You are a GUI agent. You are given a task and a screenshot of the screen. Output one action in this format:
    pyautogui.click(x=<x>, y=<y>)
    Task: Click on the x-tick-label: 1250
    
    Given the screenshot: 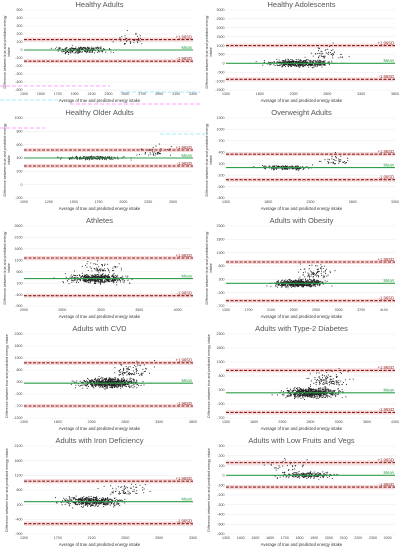 What is the action you would take?
    pyautogui.click(x=49, y=202)
    